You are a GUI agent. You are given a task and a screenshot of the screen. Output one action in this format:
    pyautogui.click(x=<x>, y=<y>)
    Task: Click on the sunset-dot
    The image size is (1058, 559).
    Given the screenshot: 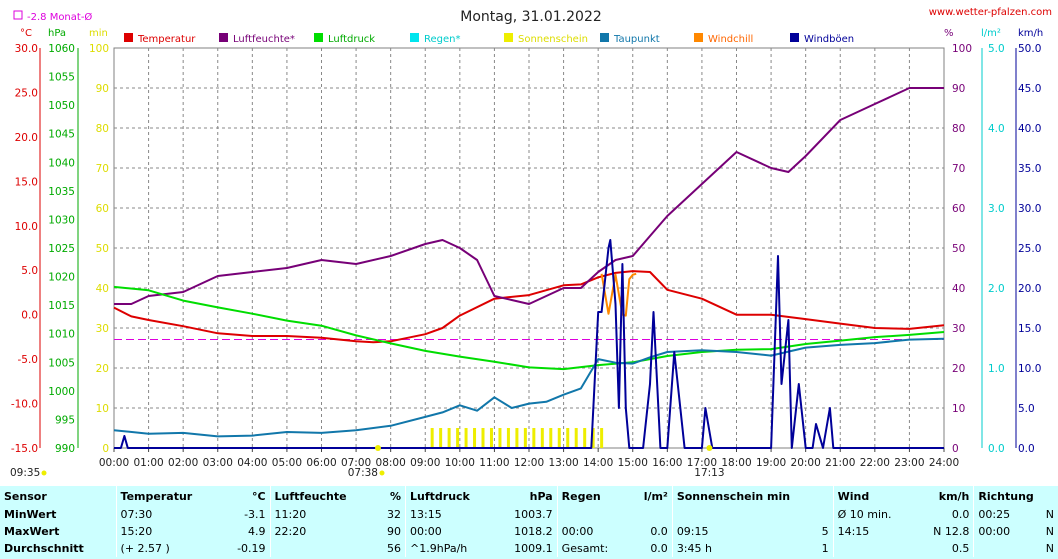 What is the action you would take?
    pyautogui.click(x=709, y=448)
    